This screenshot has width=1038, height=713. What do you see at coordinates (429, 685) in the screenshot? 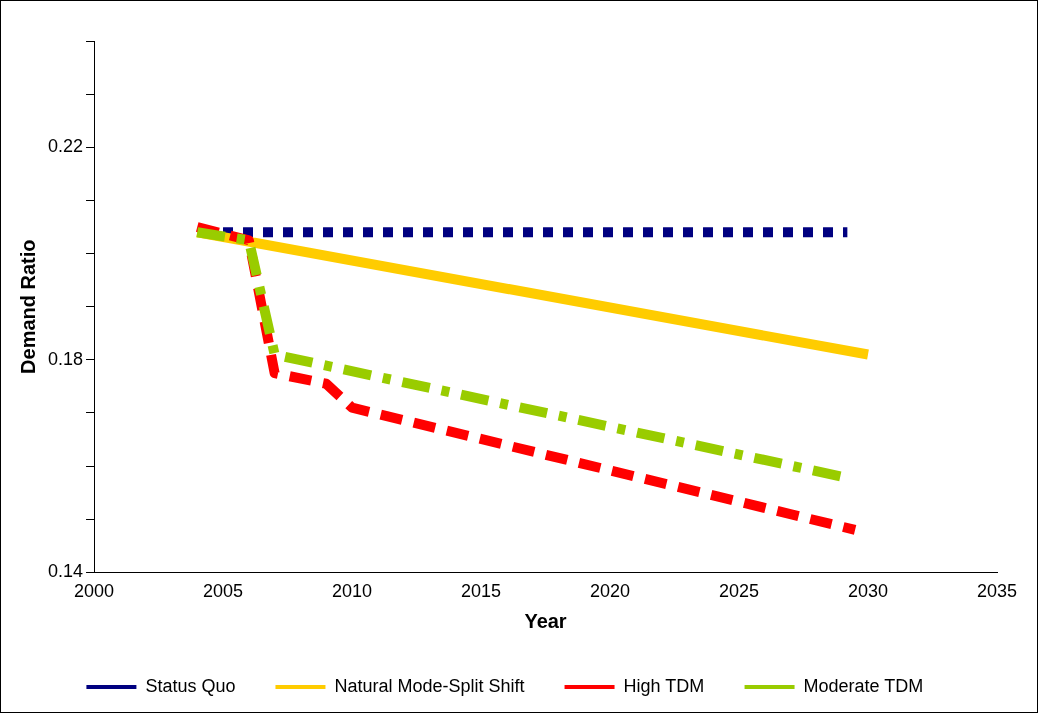
I see `legend-label: Natural Mode-Split Shift` at bounding box center [429, 685].